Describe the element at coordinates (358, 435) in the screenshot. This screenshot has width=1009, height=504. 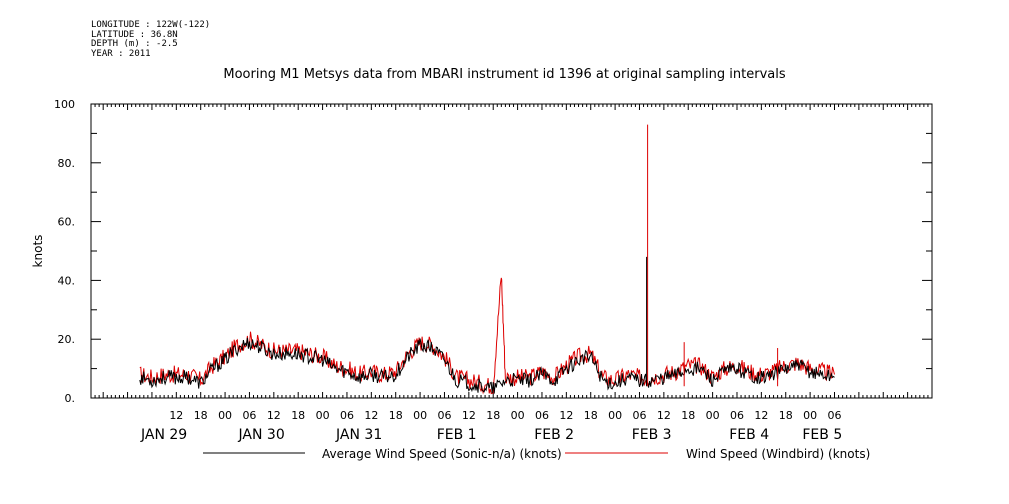
I see `x-day-label: JAN 31` at that location.